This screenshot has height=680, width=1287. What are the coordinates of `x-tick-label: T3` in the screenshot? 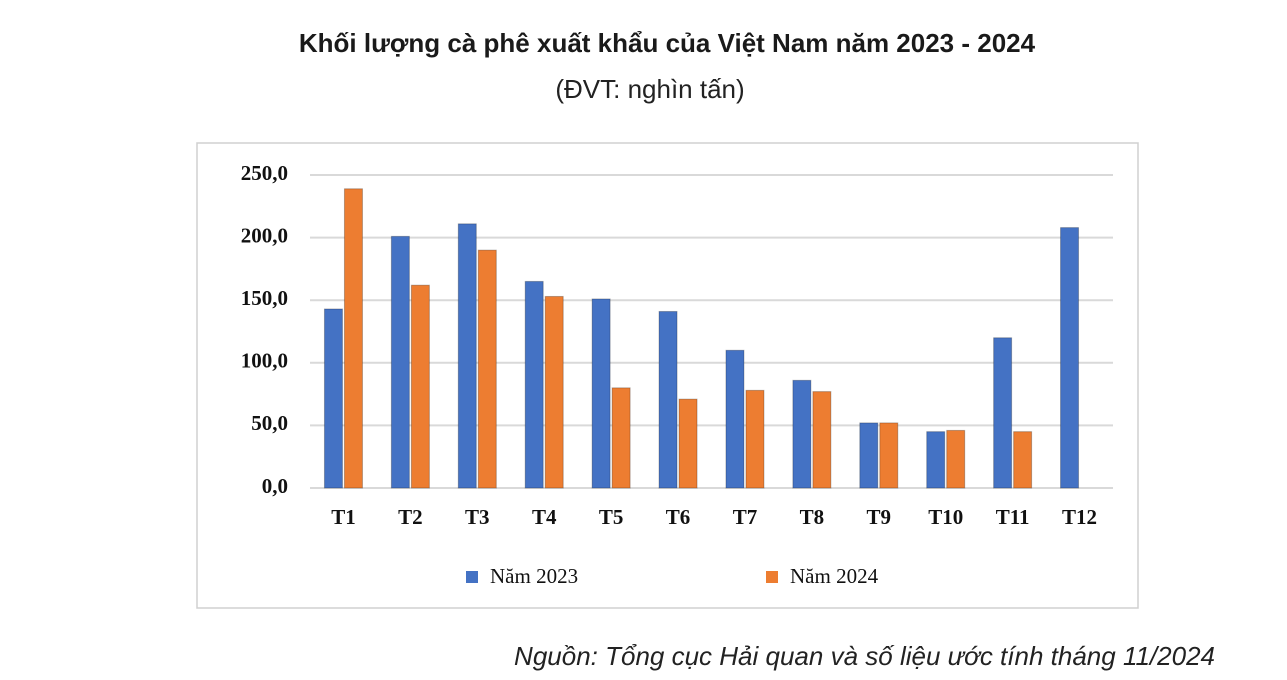 It's located at (477, 517).